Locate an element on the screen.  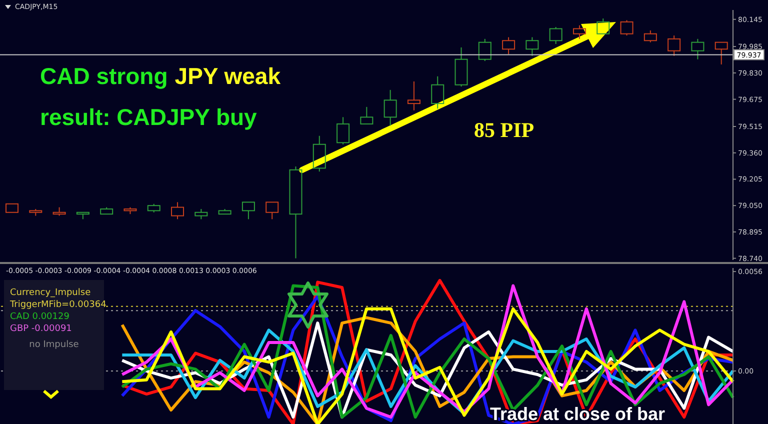
annotation: CAD 0.00129 is located at coordinates (40, 317).